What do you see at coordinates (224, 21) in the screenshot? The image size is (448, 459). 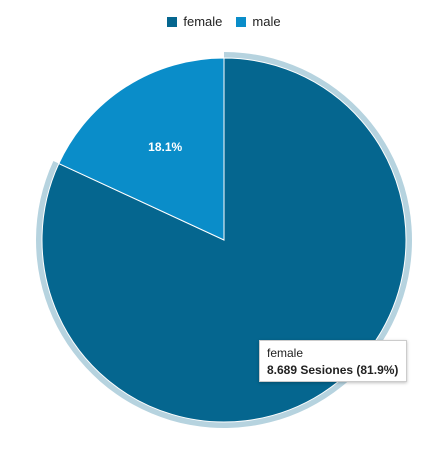 I see `chart-legend: female male` at bounding box center [224, 21].